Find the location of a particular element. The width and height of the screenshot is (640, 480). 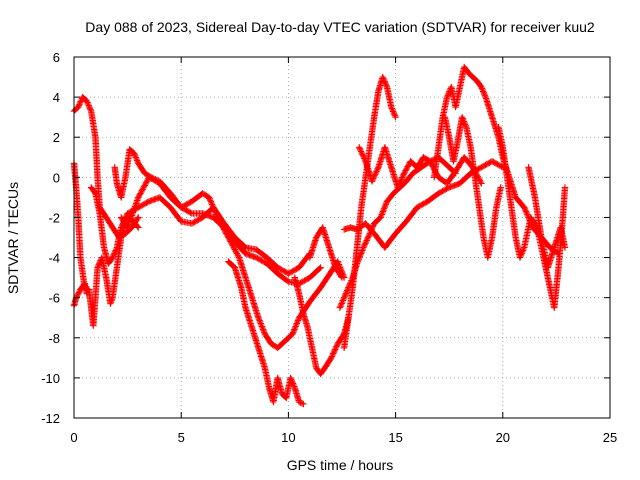

y-tick-label: -8 is located at coordinates (54, 338).